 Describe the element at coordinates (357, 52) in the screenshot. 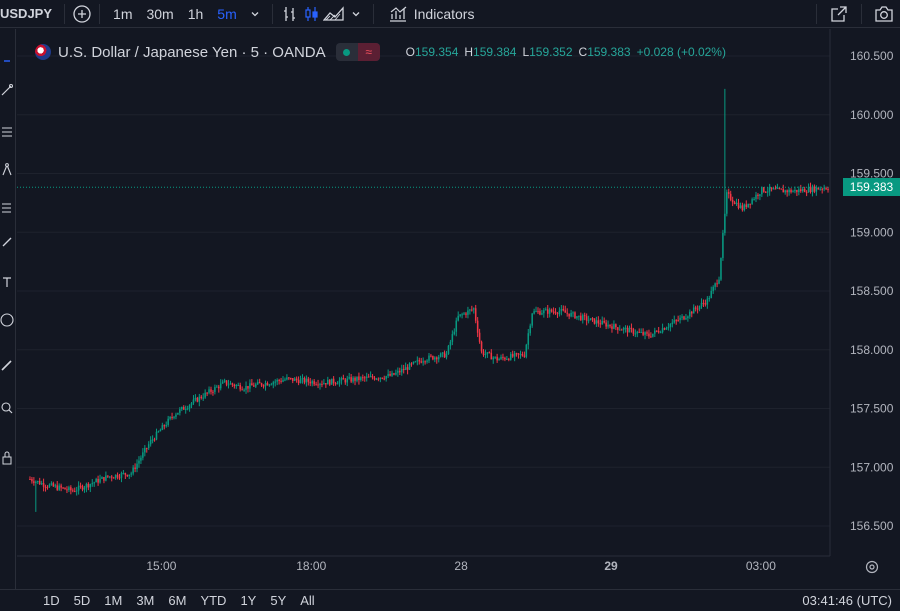

I see `market-status-pill: ≈` at that location.